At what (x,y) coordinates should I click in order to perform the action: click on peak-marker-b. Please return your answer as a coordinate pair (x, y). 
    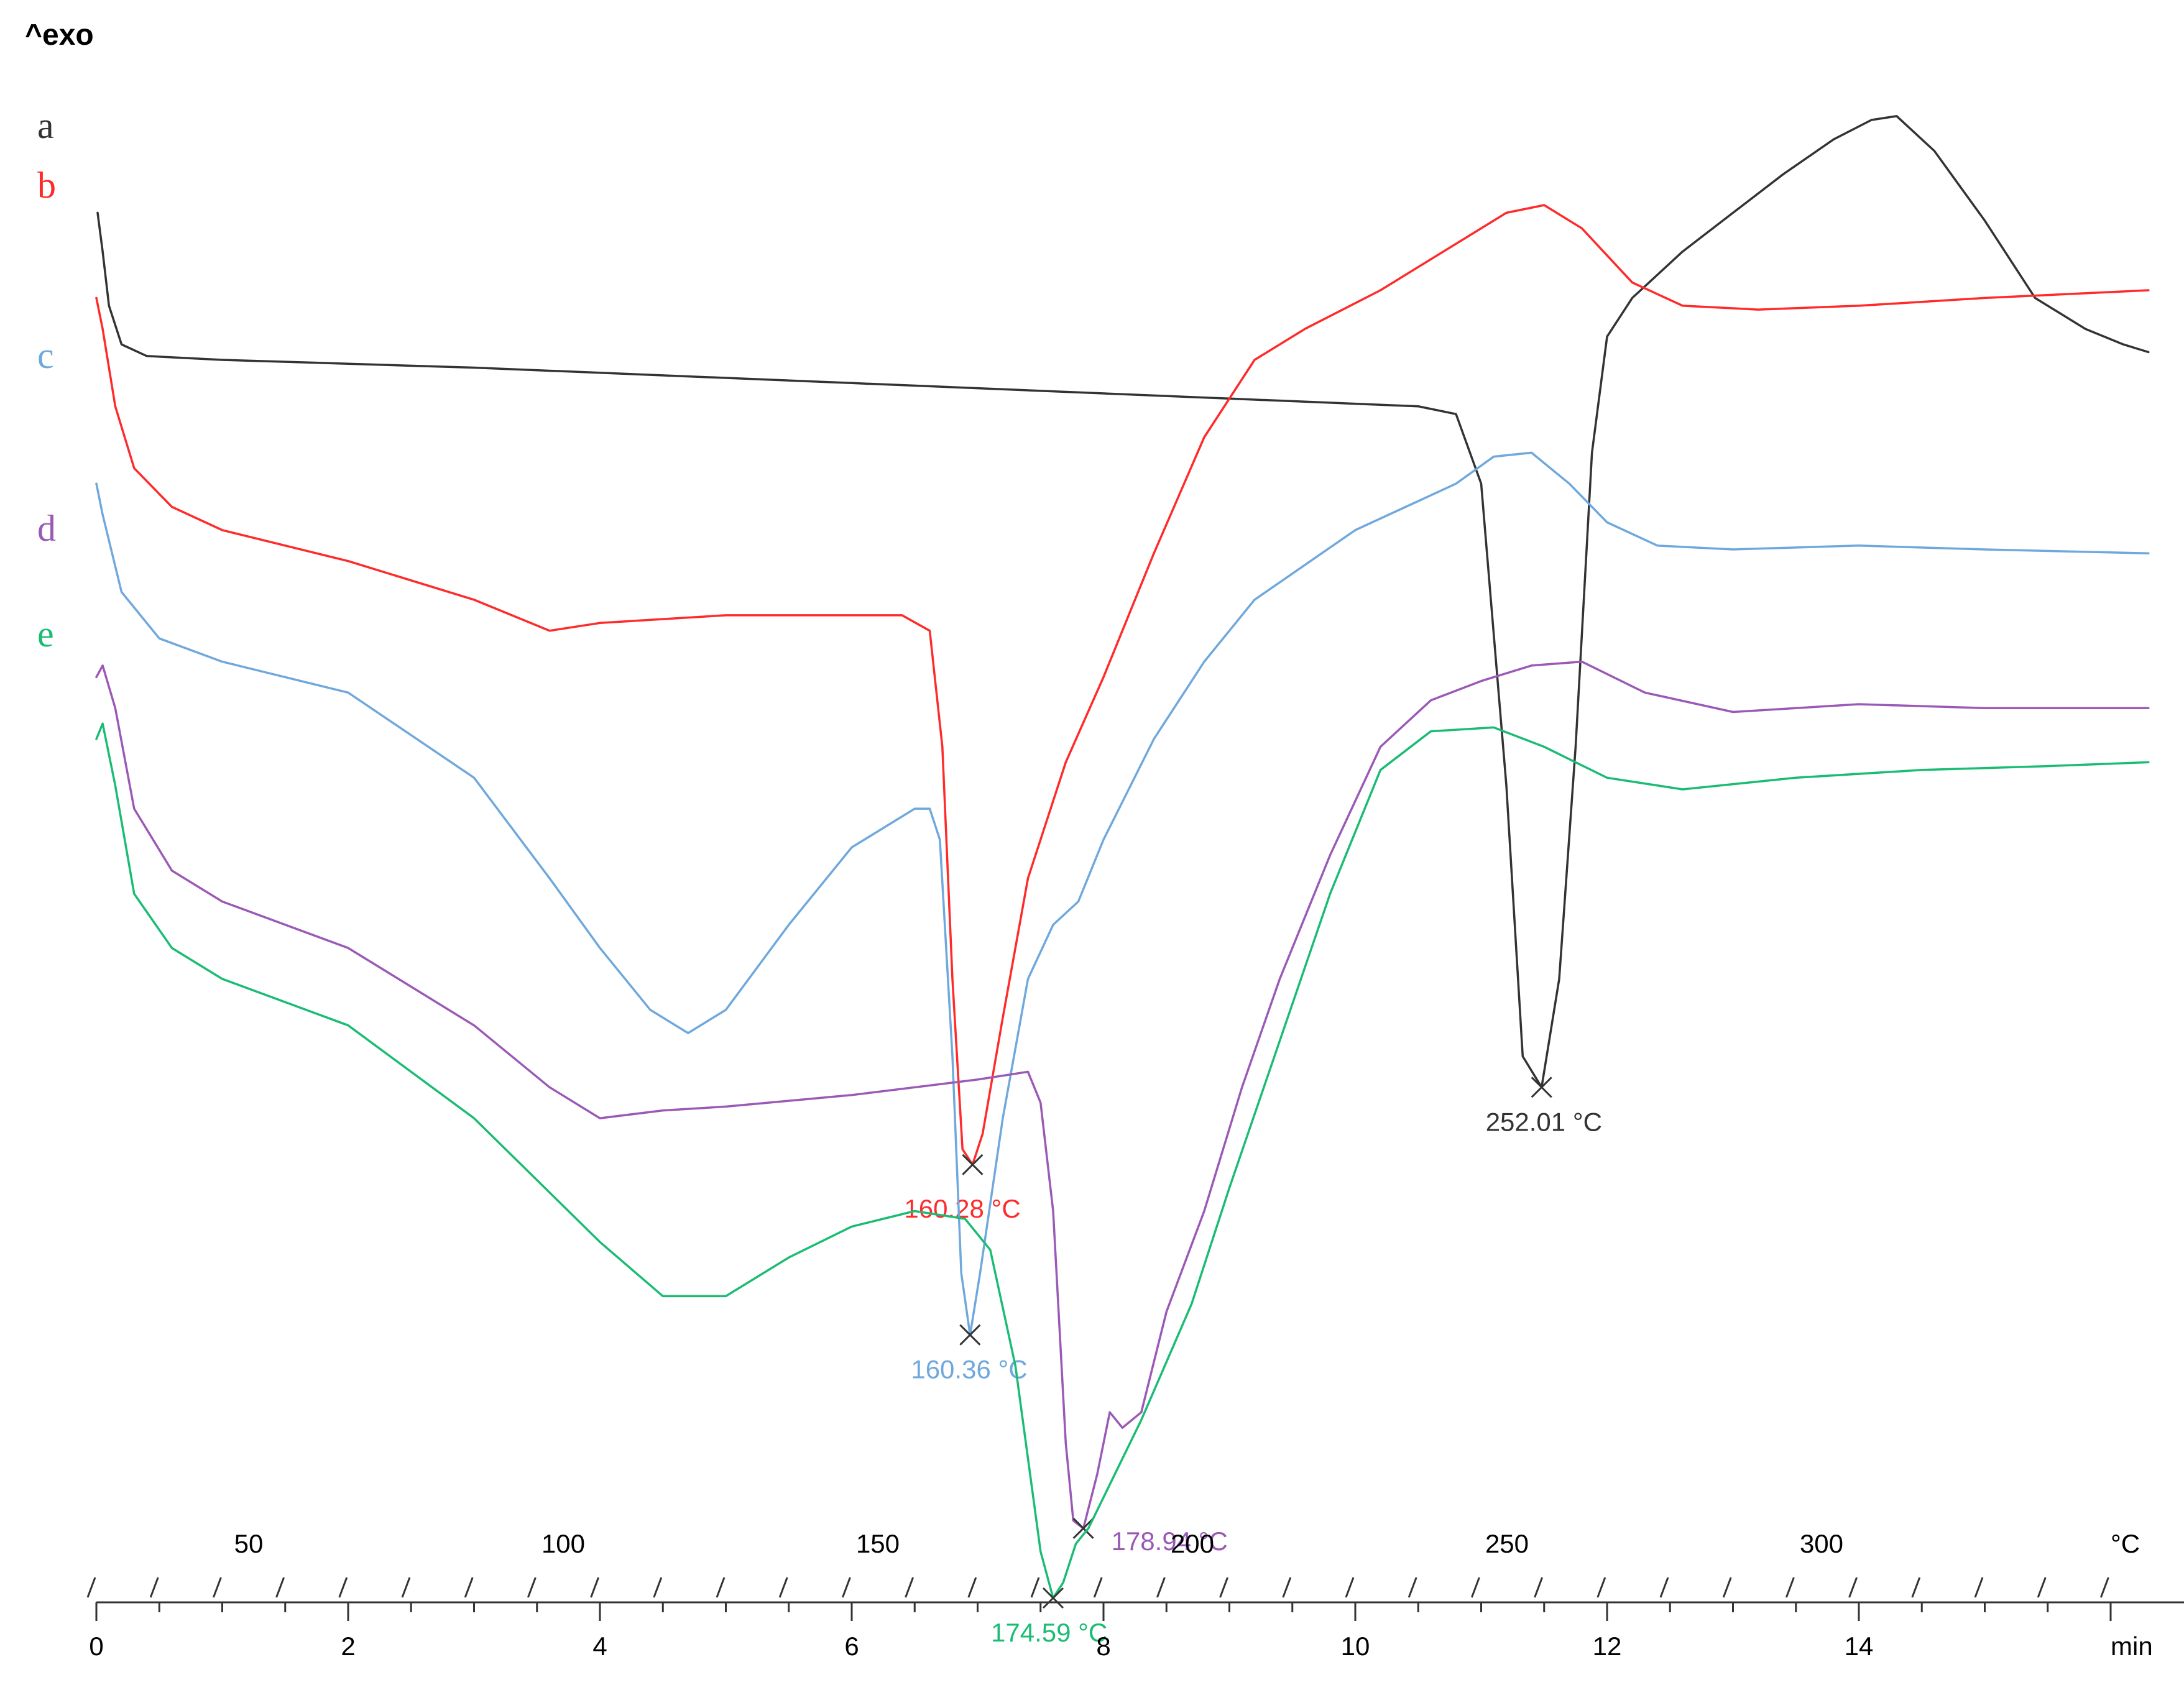
    Looking at the image, I should click on (973, 1164).